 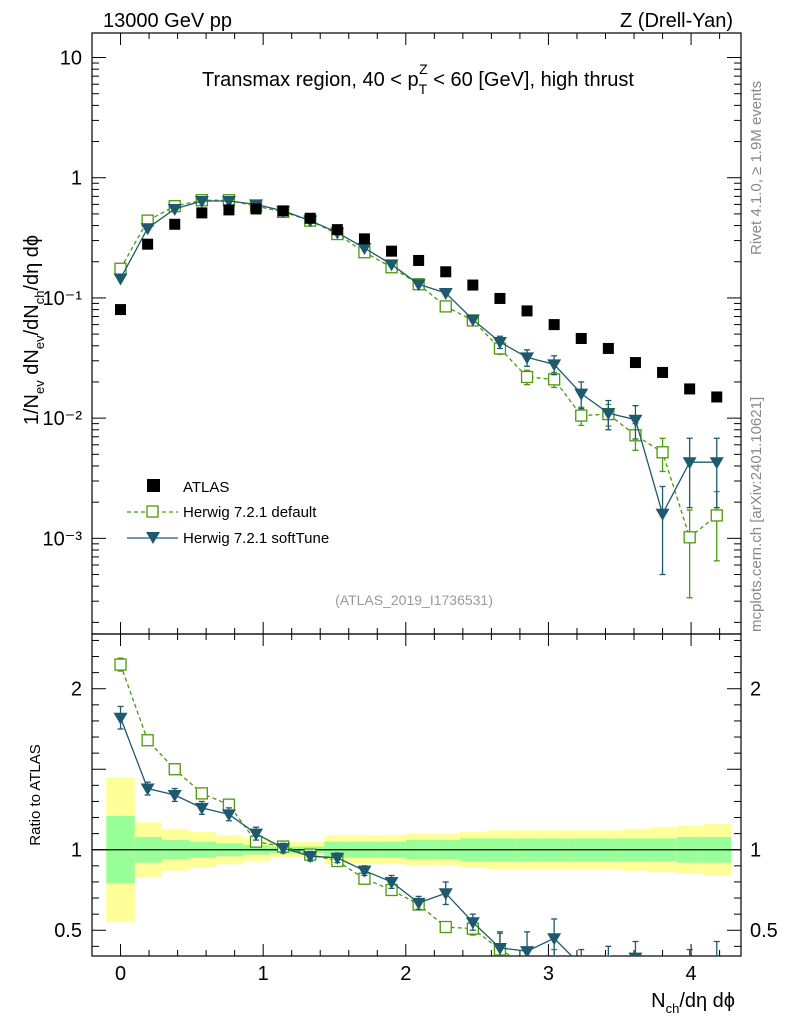 What do you see at coordinates (68, 931) in the screenshot?
I see `y-tick-label-ratio: 0.5` at bounding box center [68, 931].